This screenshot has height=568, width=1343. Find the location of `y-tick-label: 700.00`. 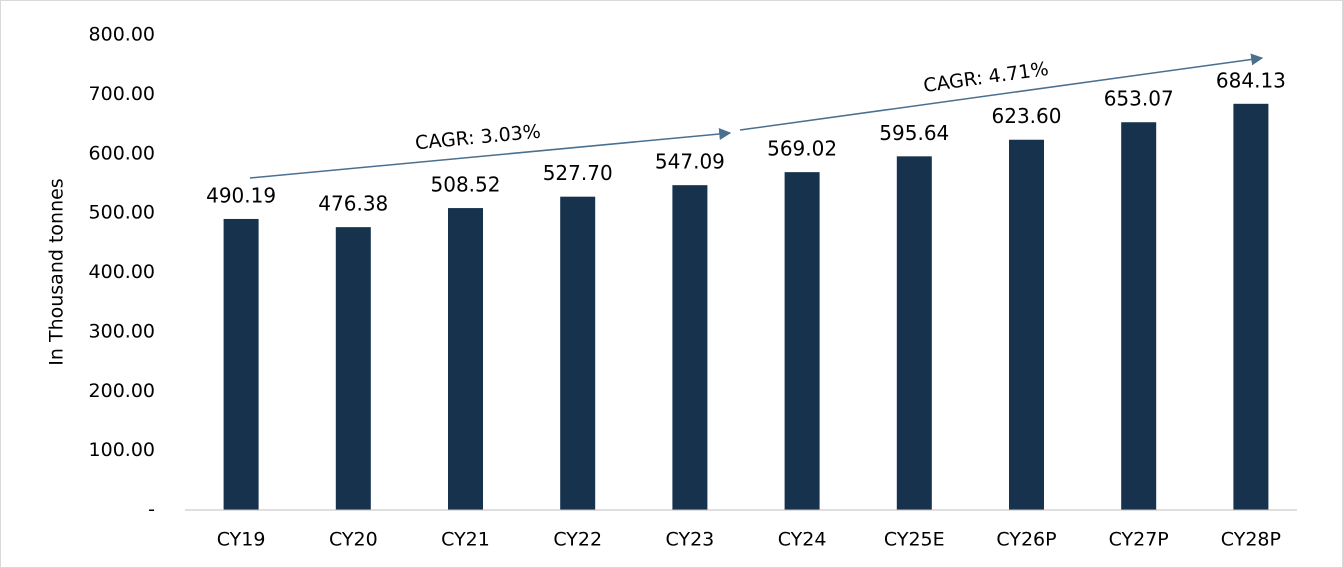

y-tick-label: 700.00 is located at coordinates (122, 94).